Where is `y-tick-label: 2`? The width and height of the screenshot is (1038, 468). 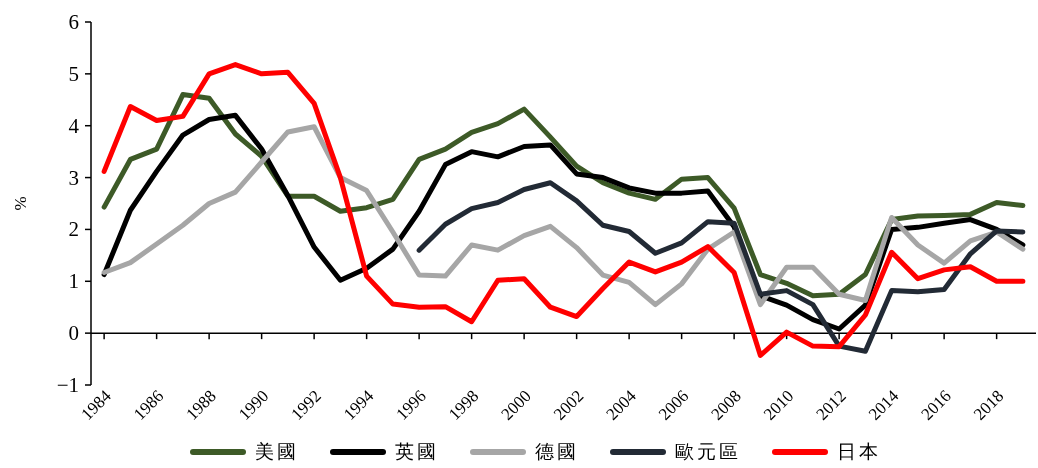
y-tick-label: 2 is located at coordinates (73, 229).